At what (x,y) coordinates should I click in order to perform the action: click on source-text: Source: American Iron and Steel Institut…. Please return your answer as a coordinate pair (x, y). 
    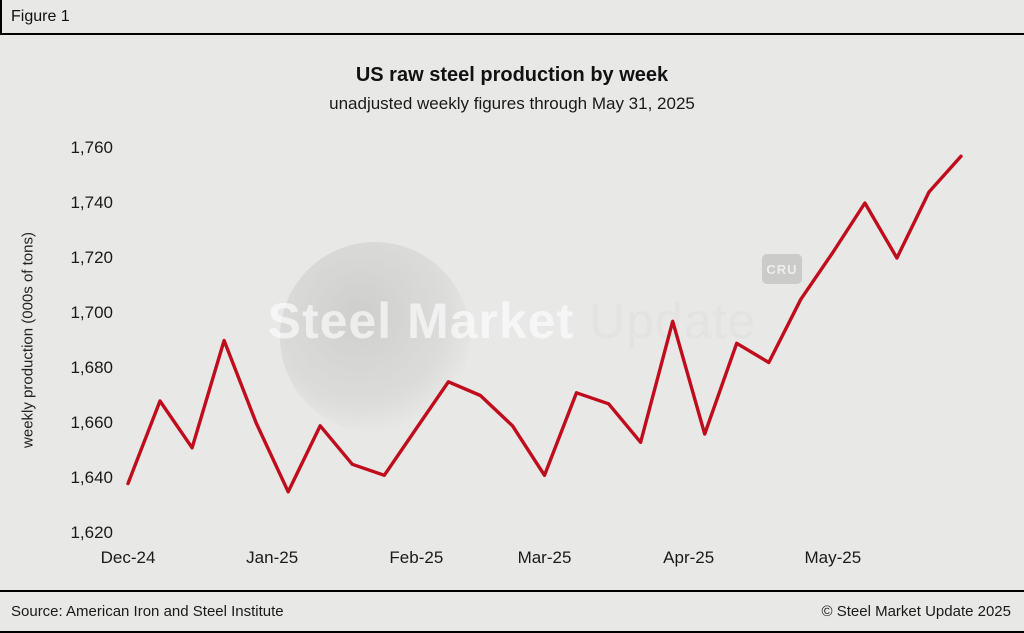
    Looking at the image, I should click on (147, 611).